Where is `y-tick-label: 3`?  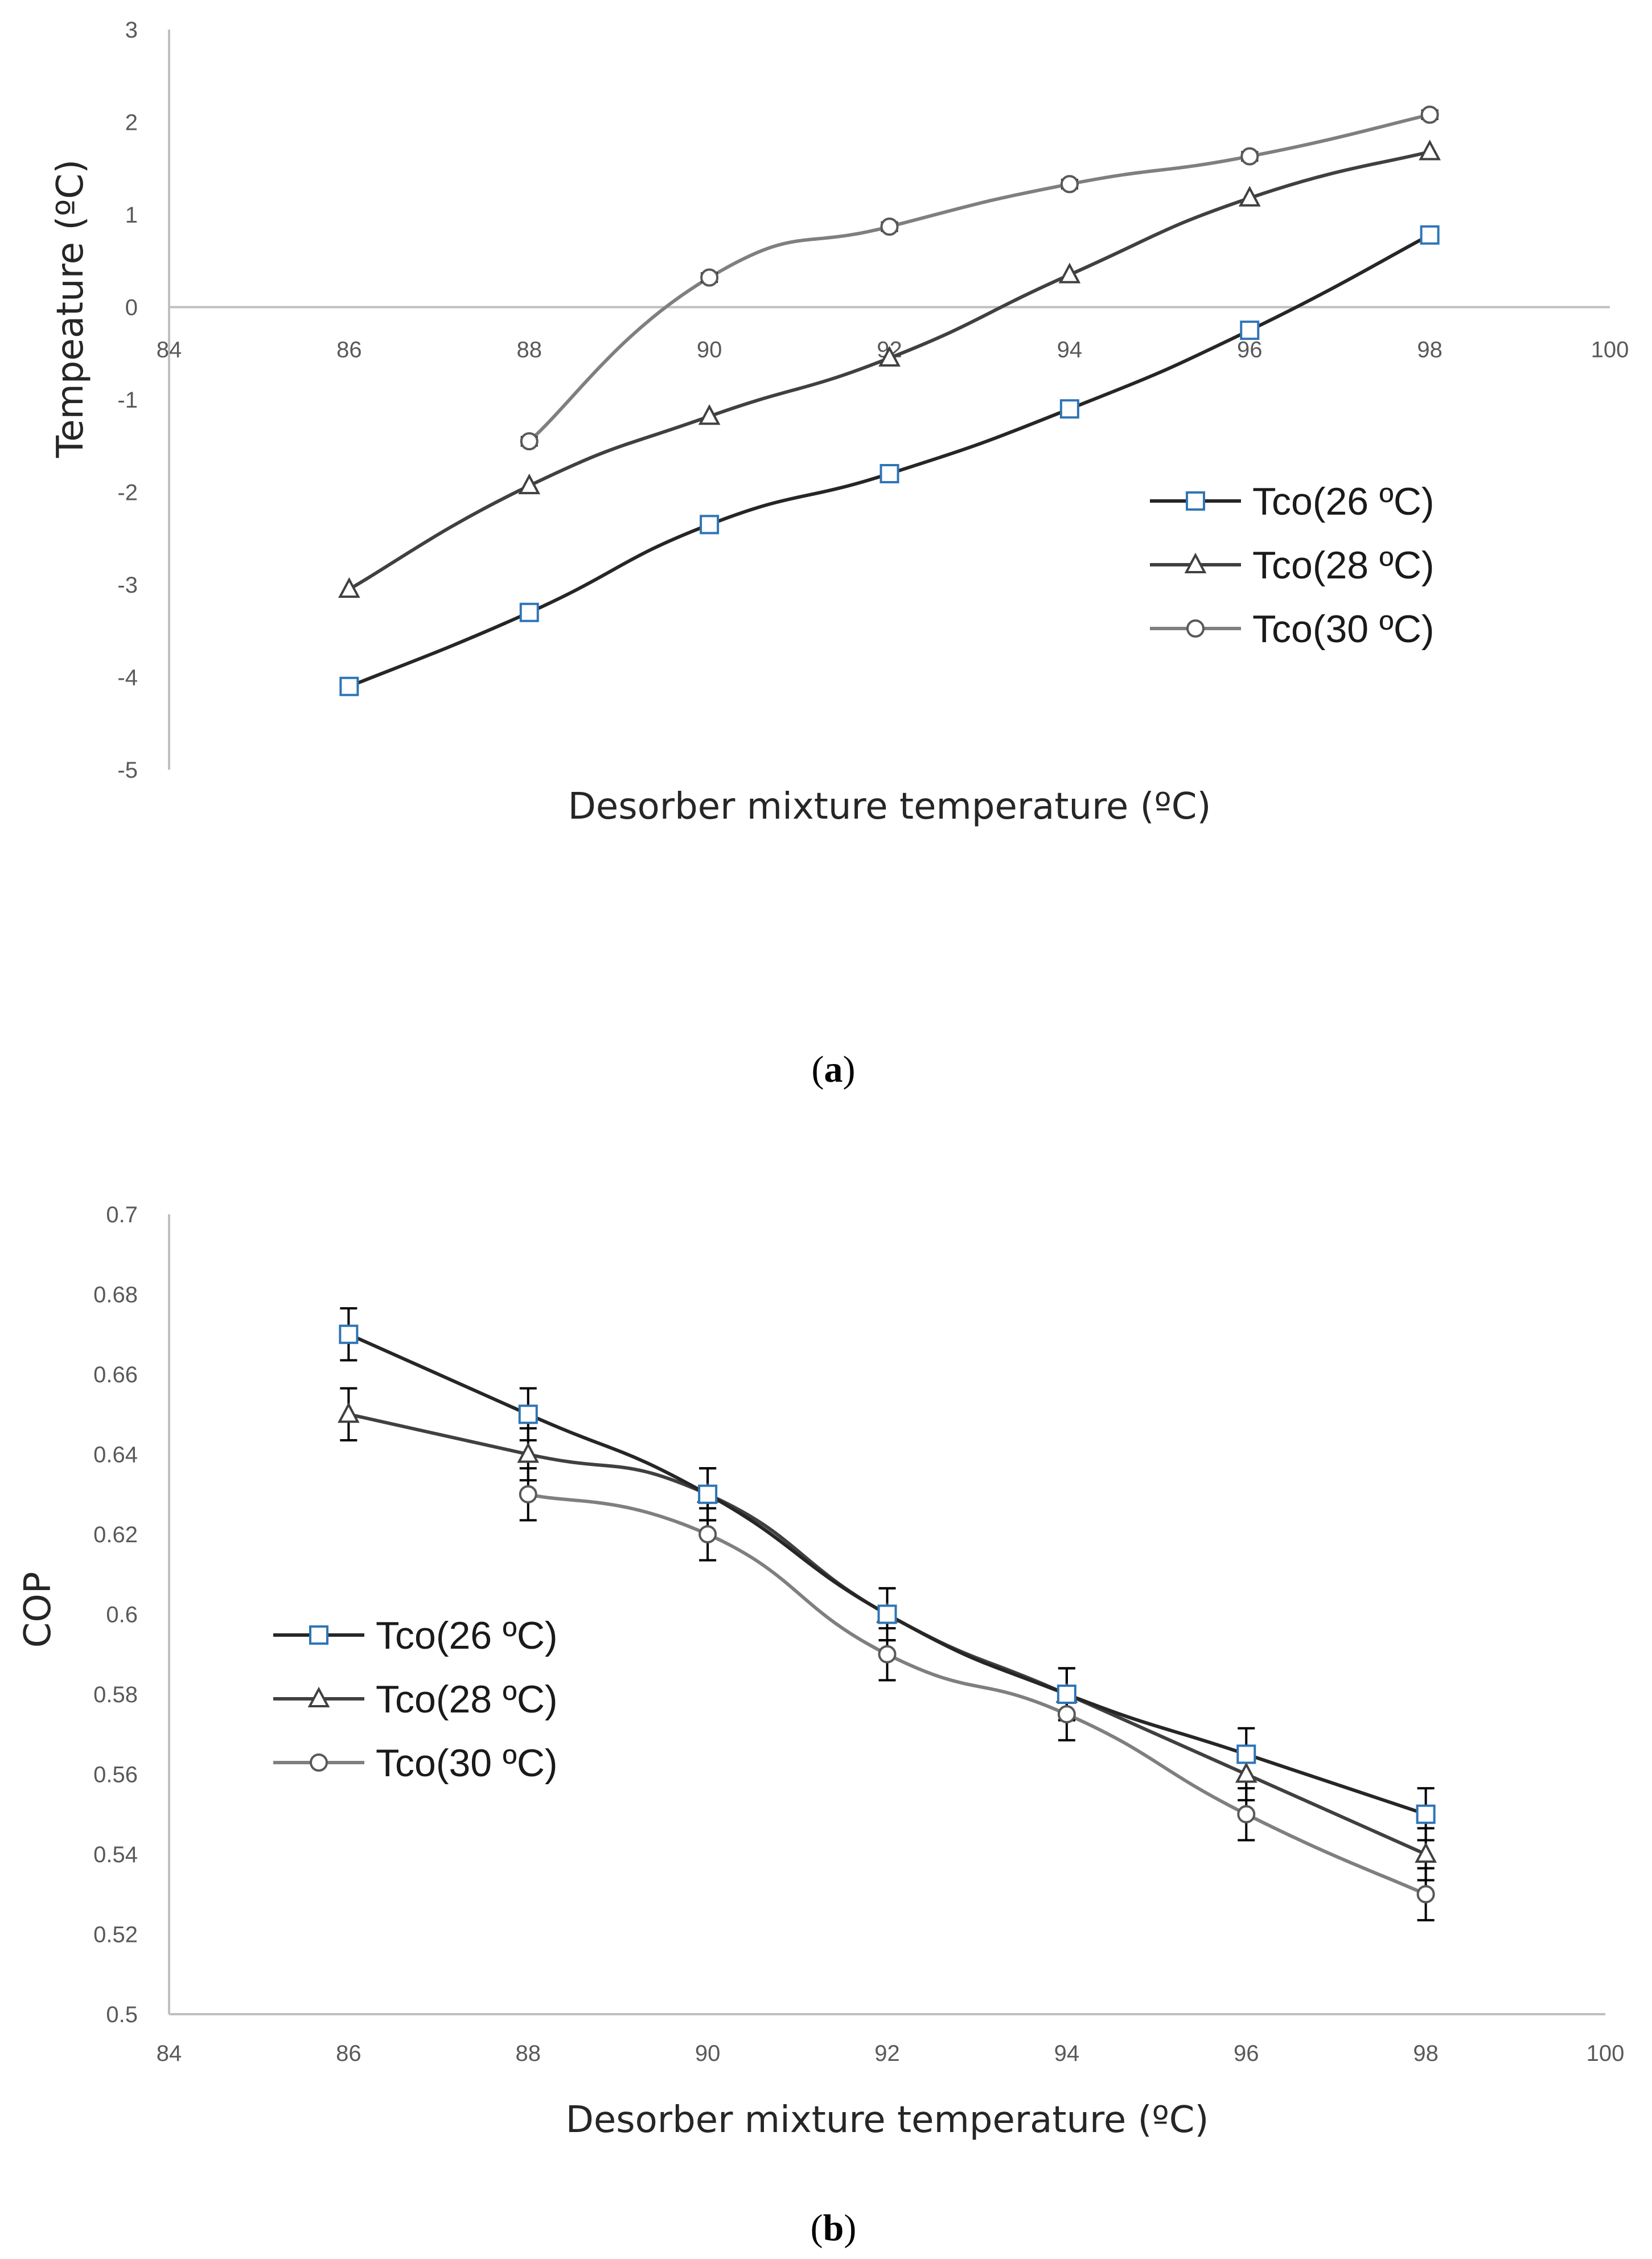 y-tick-label: 3 is located at coordinates (131, 30).